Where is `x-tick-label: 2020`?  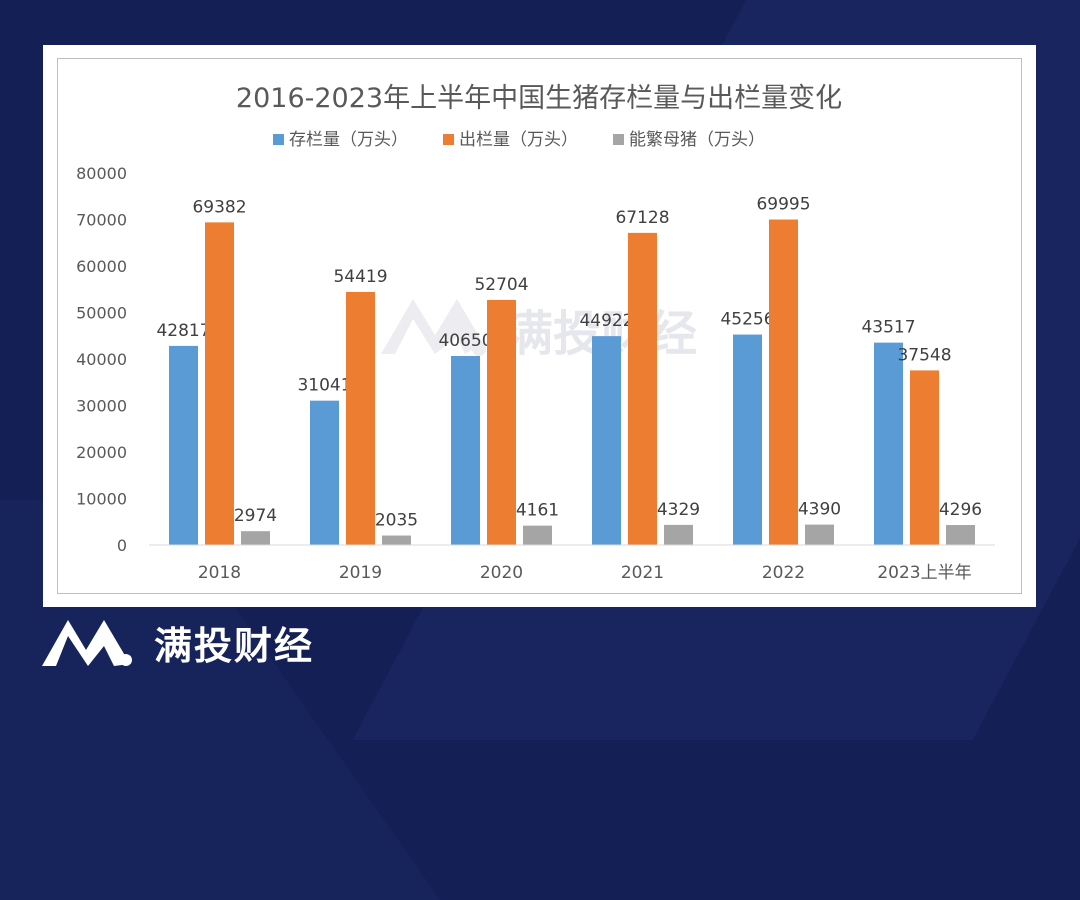 x-tick-label: 2020 is located at coordinates (501, 573).